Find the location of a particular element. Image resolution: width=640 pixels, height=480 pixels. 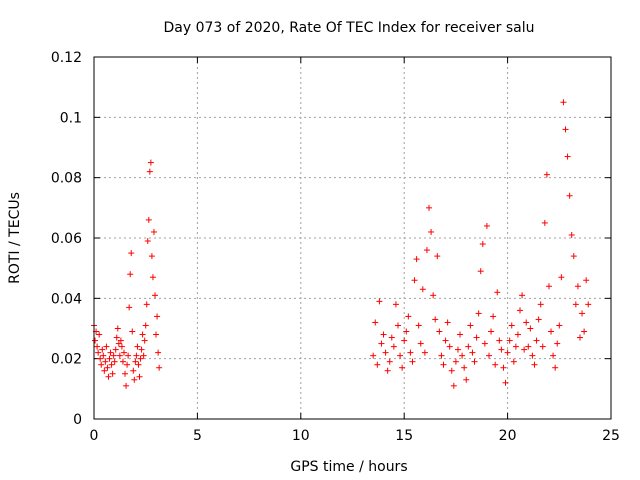

y-axis-label: ROTI / TECUs is located at coordinates (15, 238).